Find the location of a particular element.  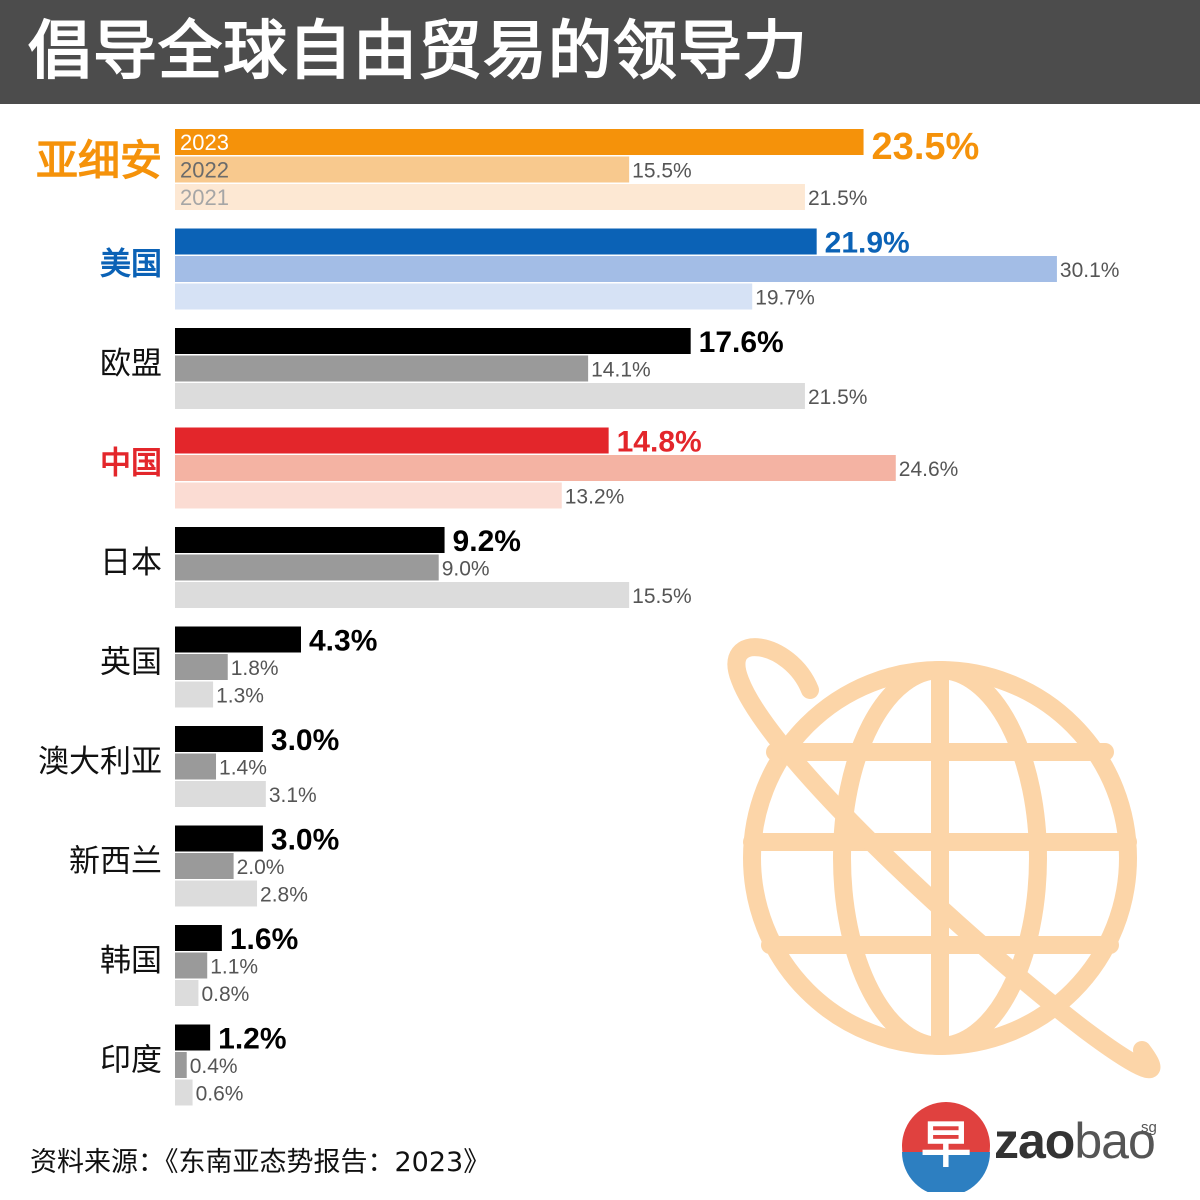

wordmark-bao: bao is located at coordinates (1114, 1141).